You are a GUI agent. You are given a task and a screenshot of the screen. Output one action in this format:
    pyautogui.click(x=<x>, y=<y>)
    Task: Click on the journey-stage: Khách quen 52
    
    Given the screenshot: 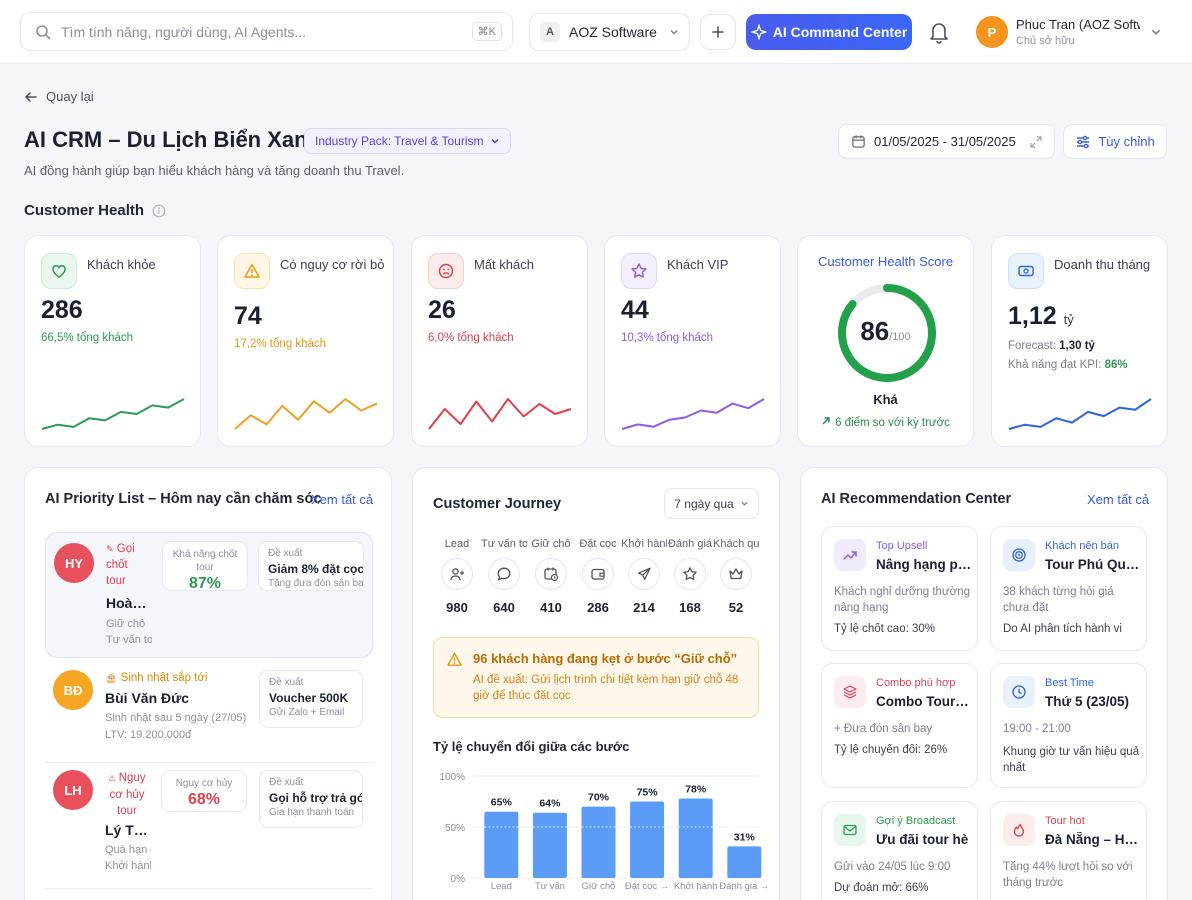 What is the action you would take?
    pyautogui.click(x=736, y=576)
    